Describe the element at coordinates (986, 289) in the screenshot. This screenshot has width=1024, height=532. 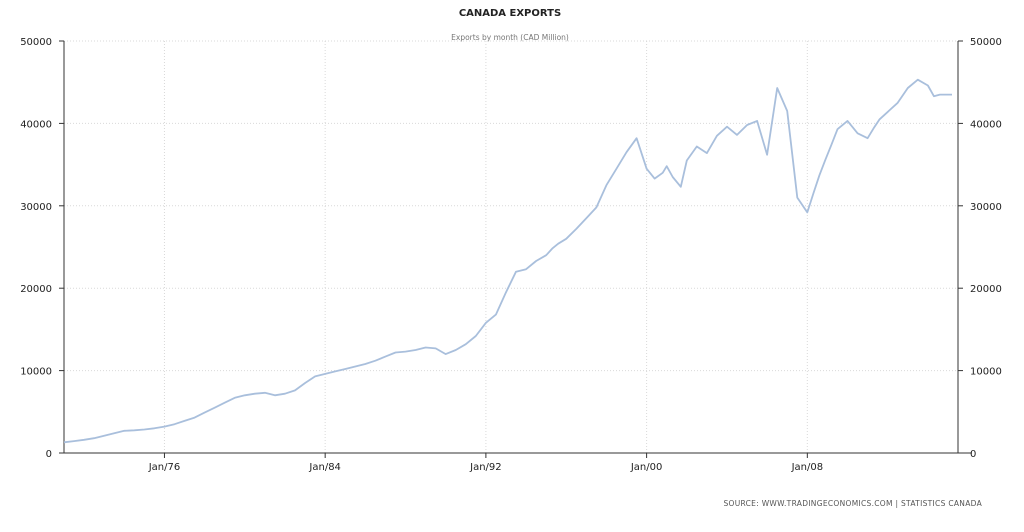
I see `y-tick-label-right: 20000` at that location.